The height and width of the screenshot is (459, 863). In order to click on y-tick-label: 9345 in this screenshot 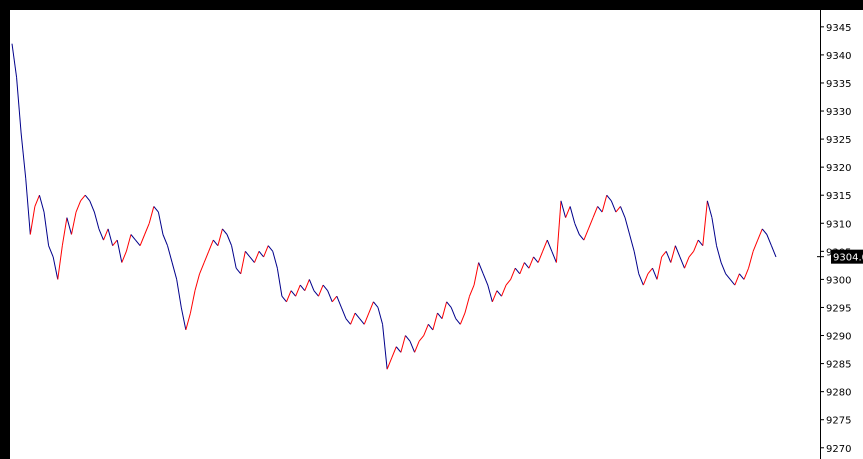, I will do `click(838, 28)`.